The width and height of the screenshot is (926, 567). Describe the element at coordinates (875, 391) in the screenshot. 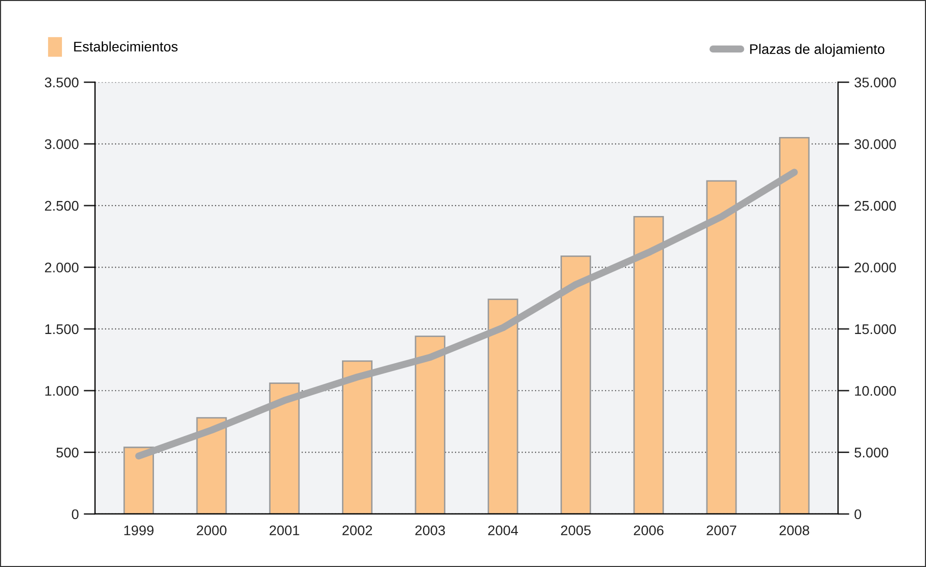

I see `y2-tick-label: 10.000` at that location.